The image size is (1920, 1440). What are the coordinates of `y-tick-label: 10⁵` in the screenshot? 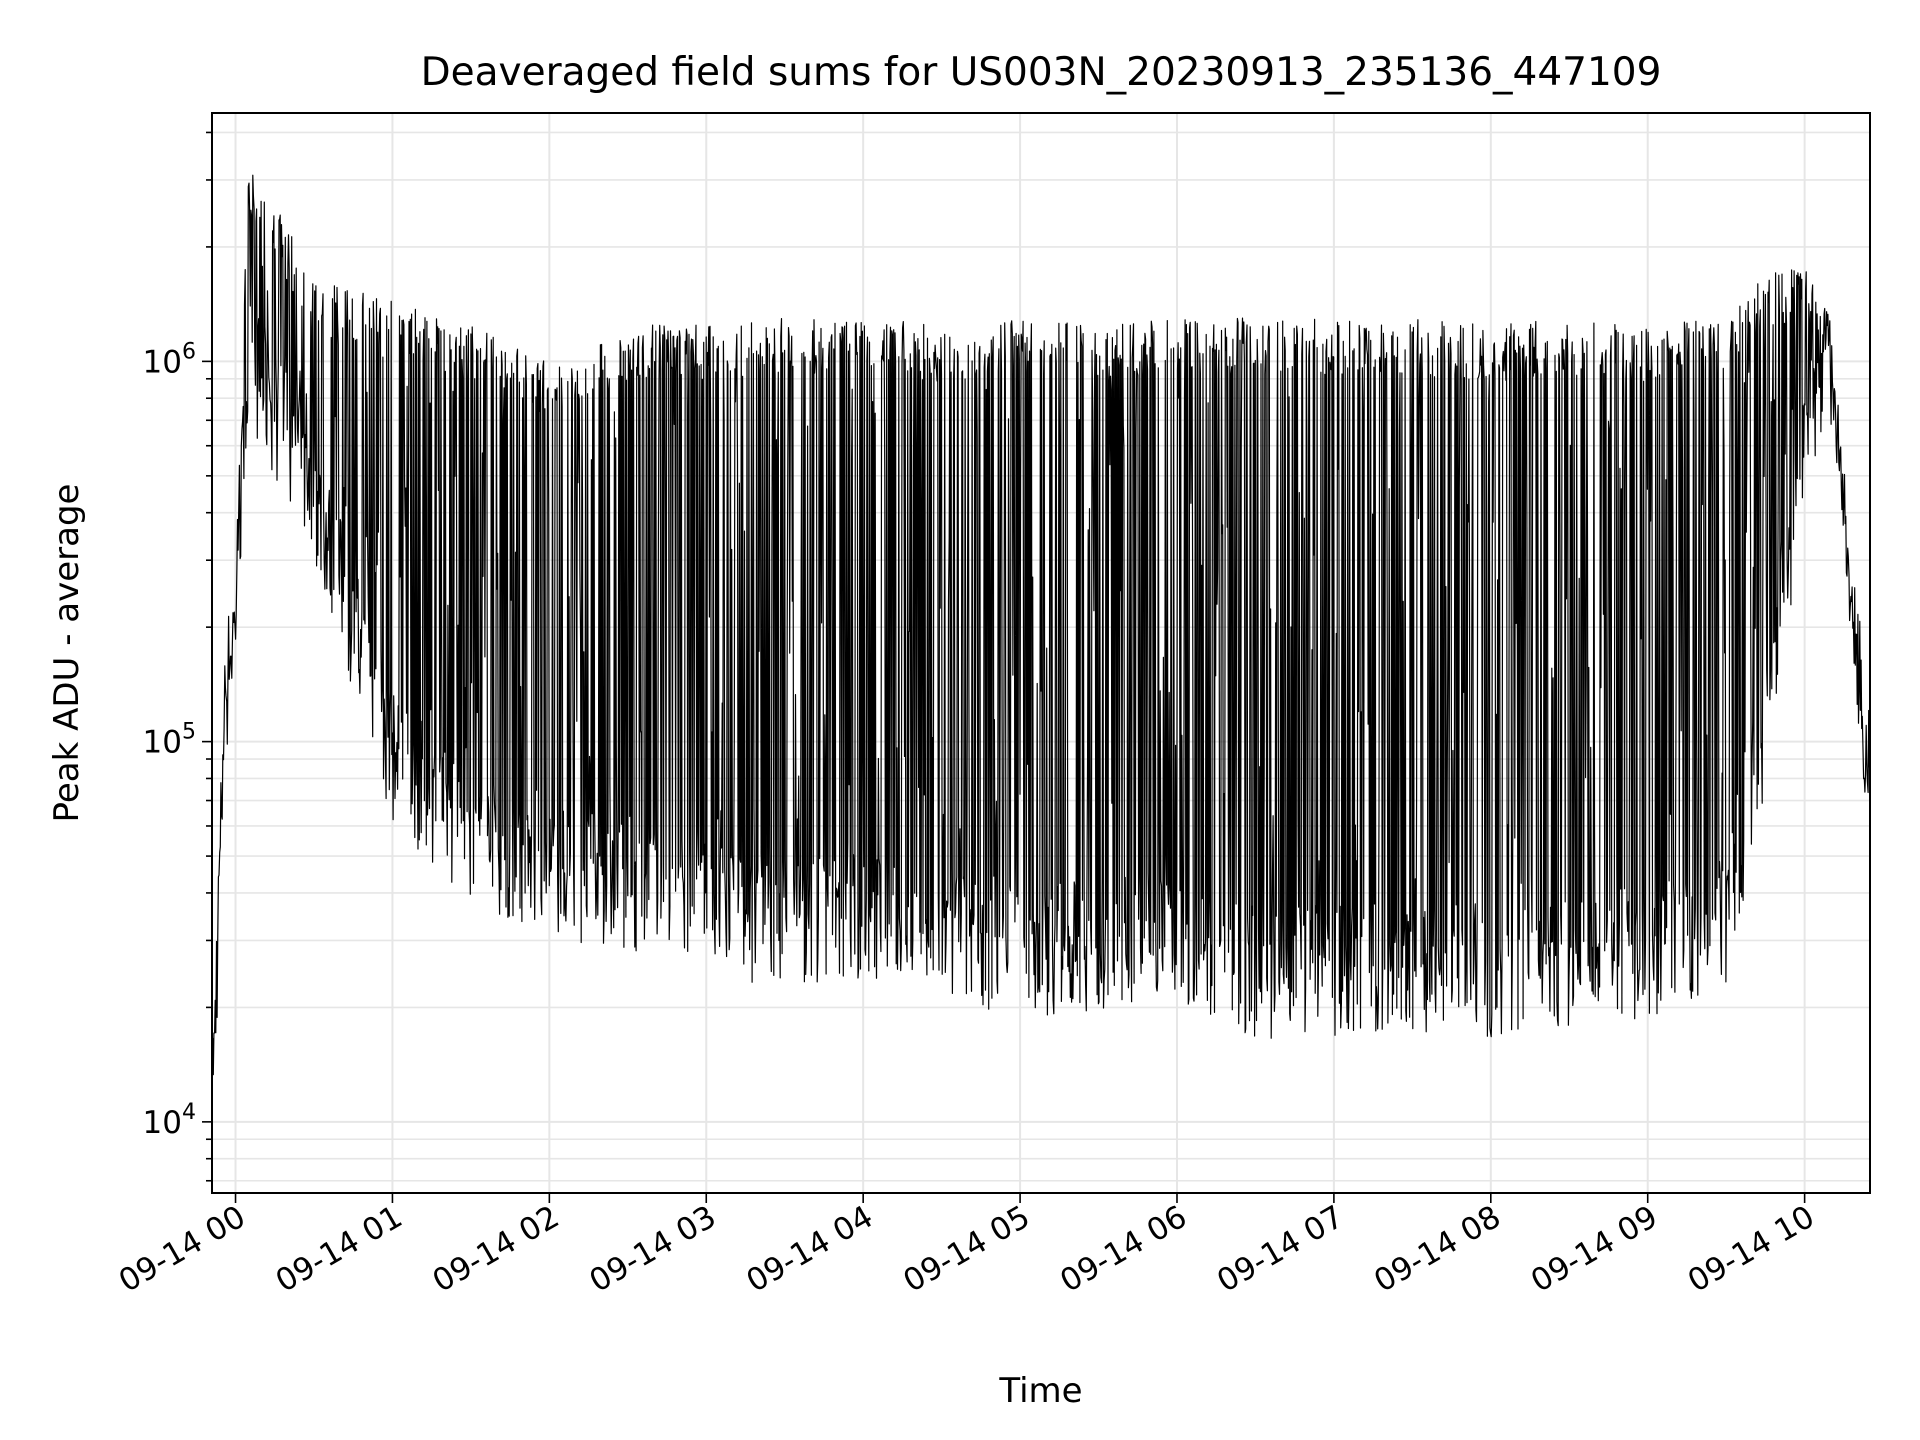 It's located at (169, 740).